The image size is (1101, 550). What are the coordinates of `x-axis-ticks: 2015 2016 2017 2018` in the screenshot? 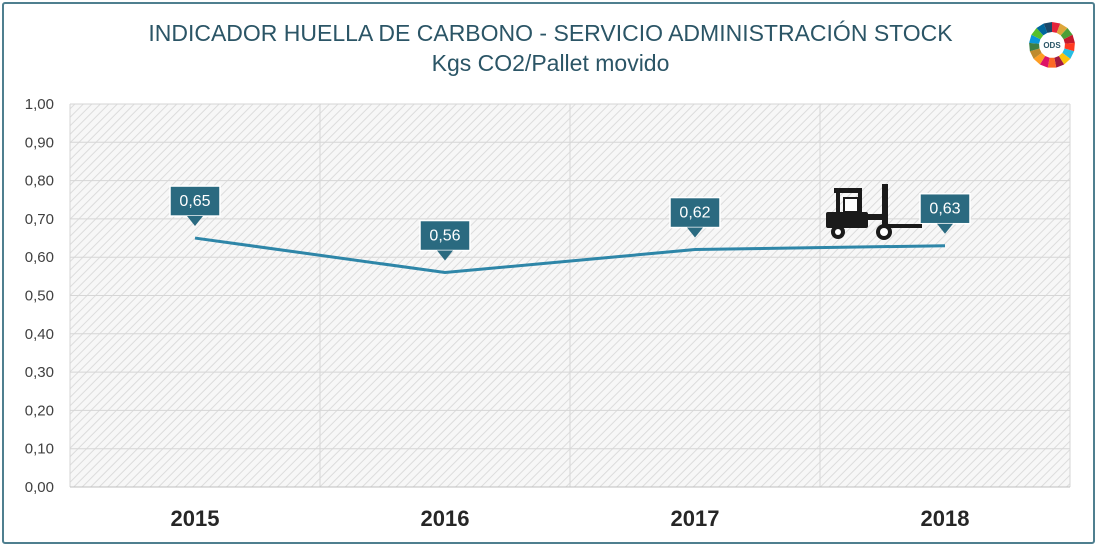 It's located at (570, 518).